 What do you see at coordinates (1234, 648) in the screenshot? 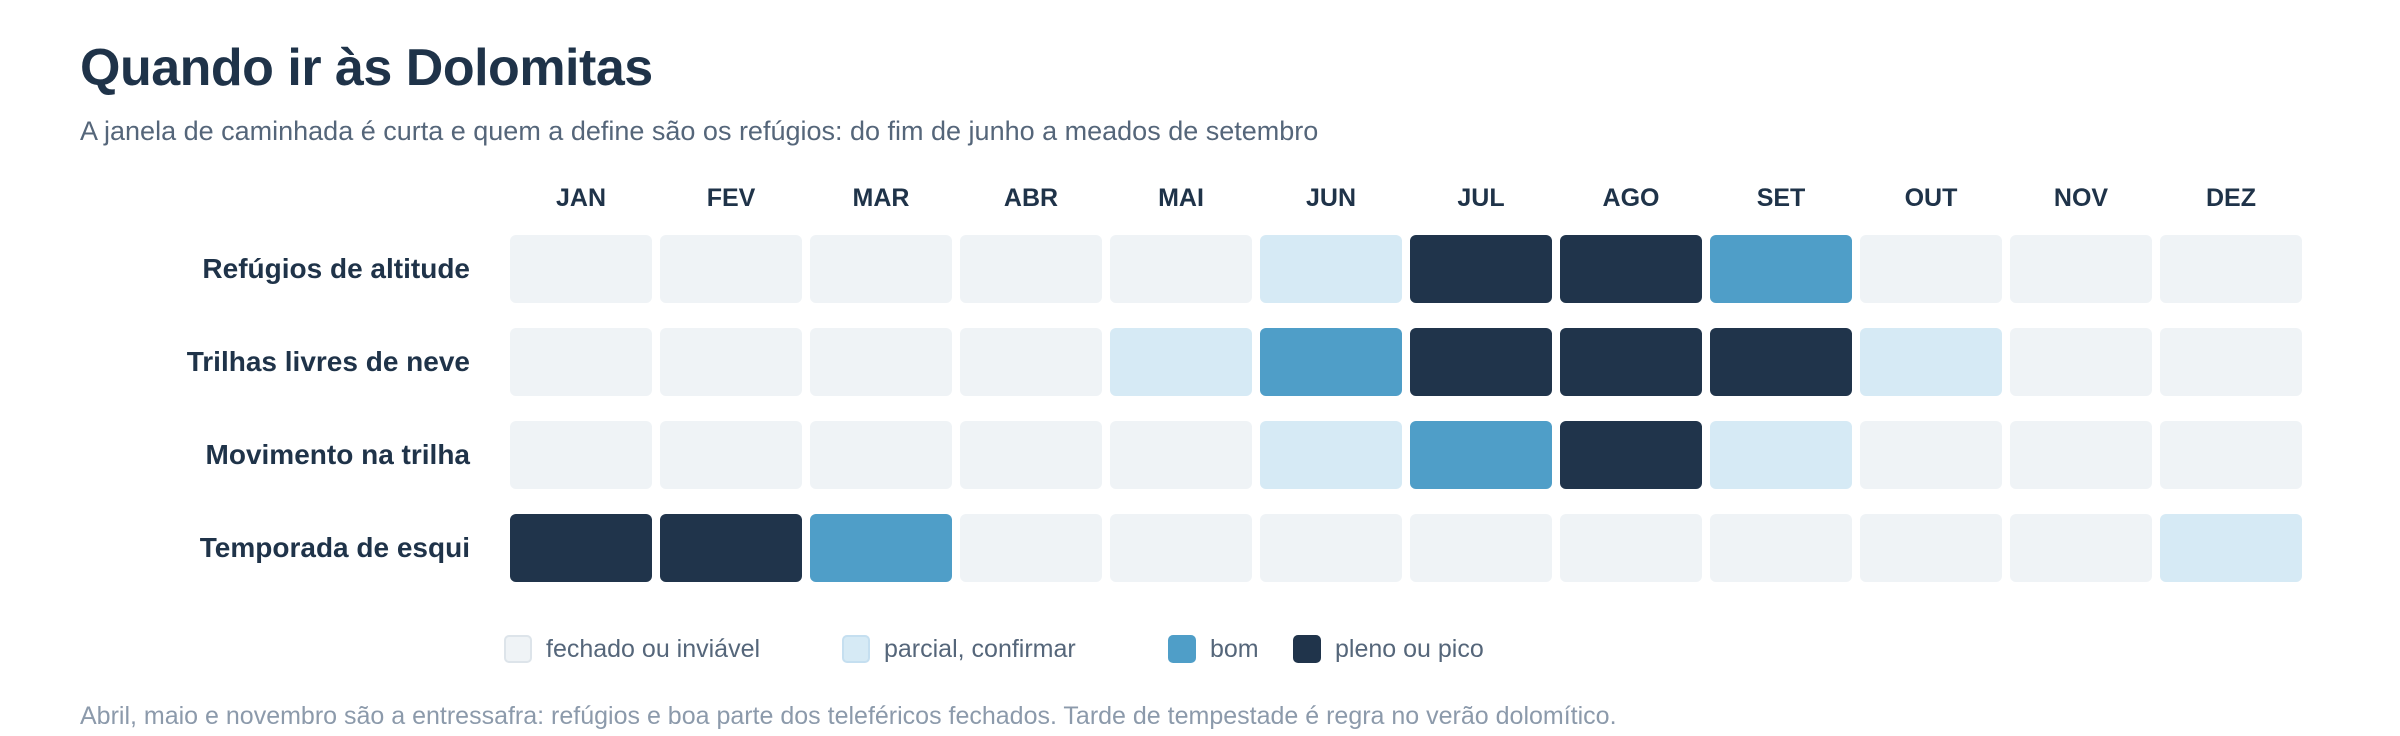
I see `legend-label: bom` at bounding box center [1234, 648].